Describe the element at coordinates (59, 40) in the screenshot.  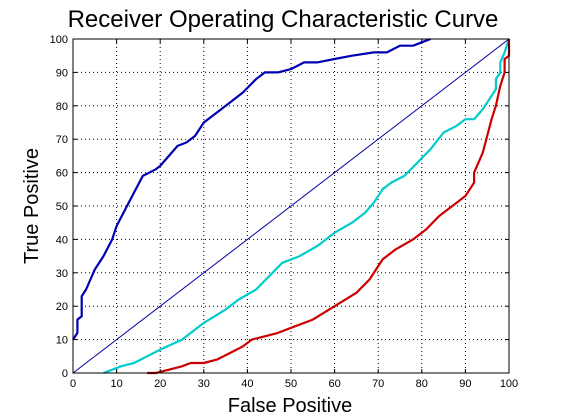
I see `y-tick-label: 100` at that location.